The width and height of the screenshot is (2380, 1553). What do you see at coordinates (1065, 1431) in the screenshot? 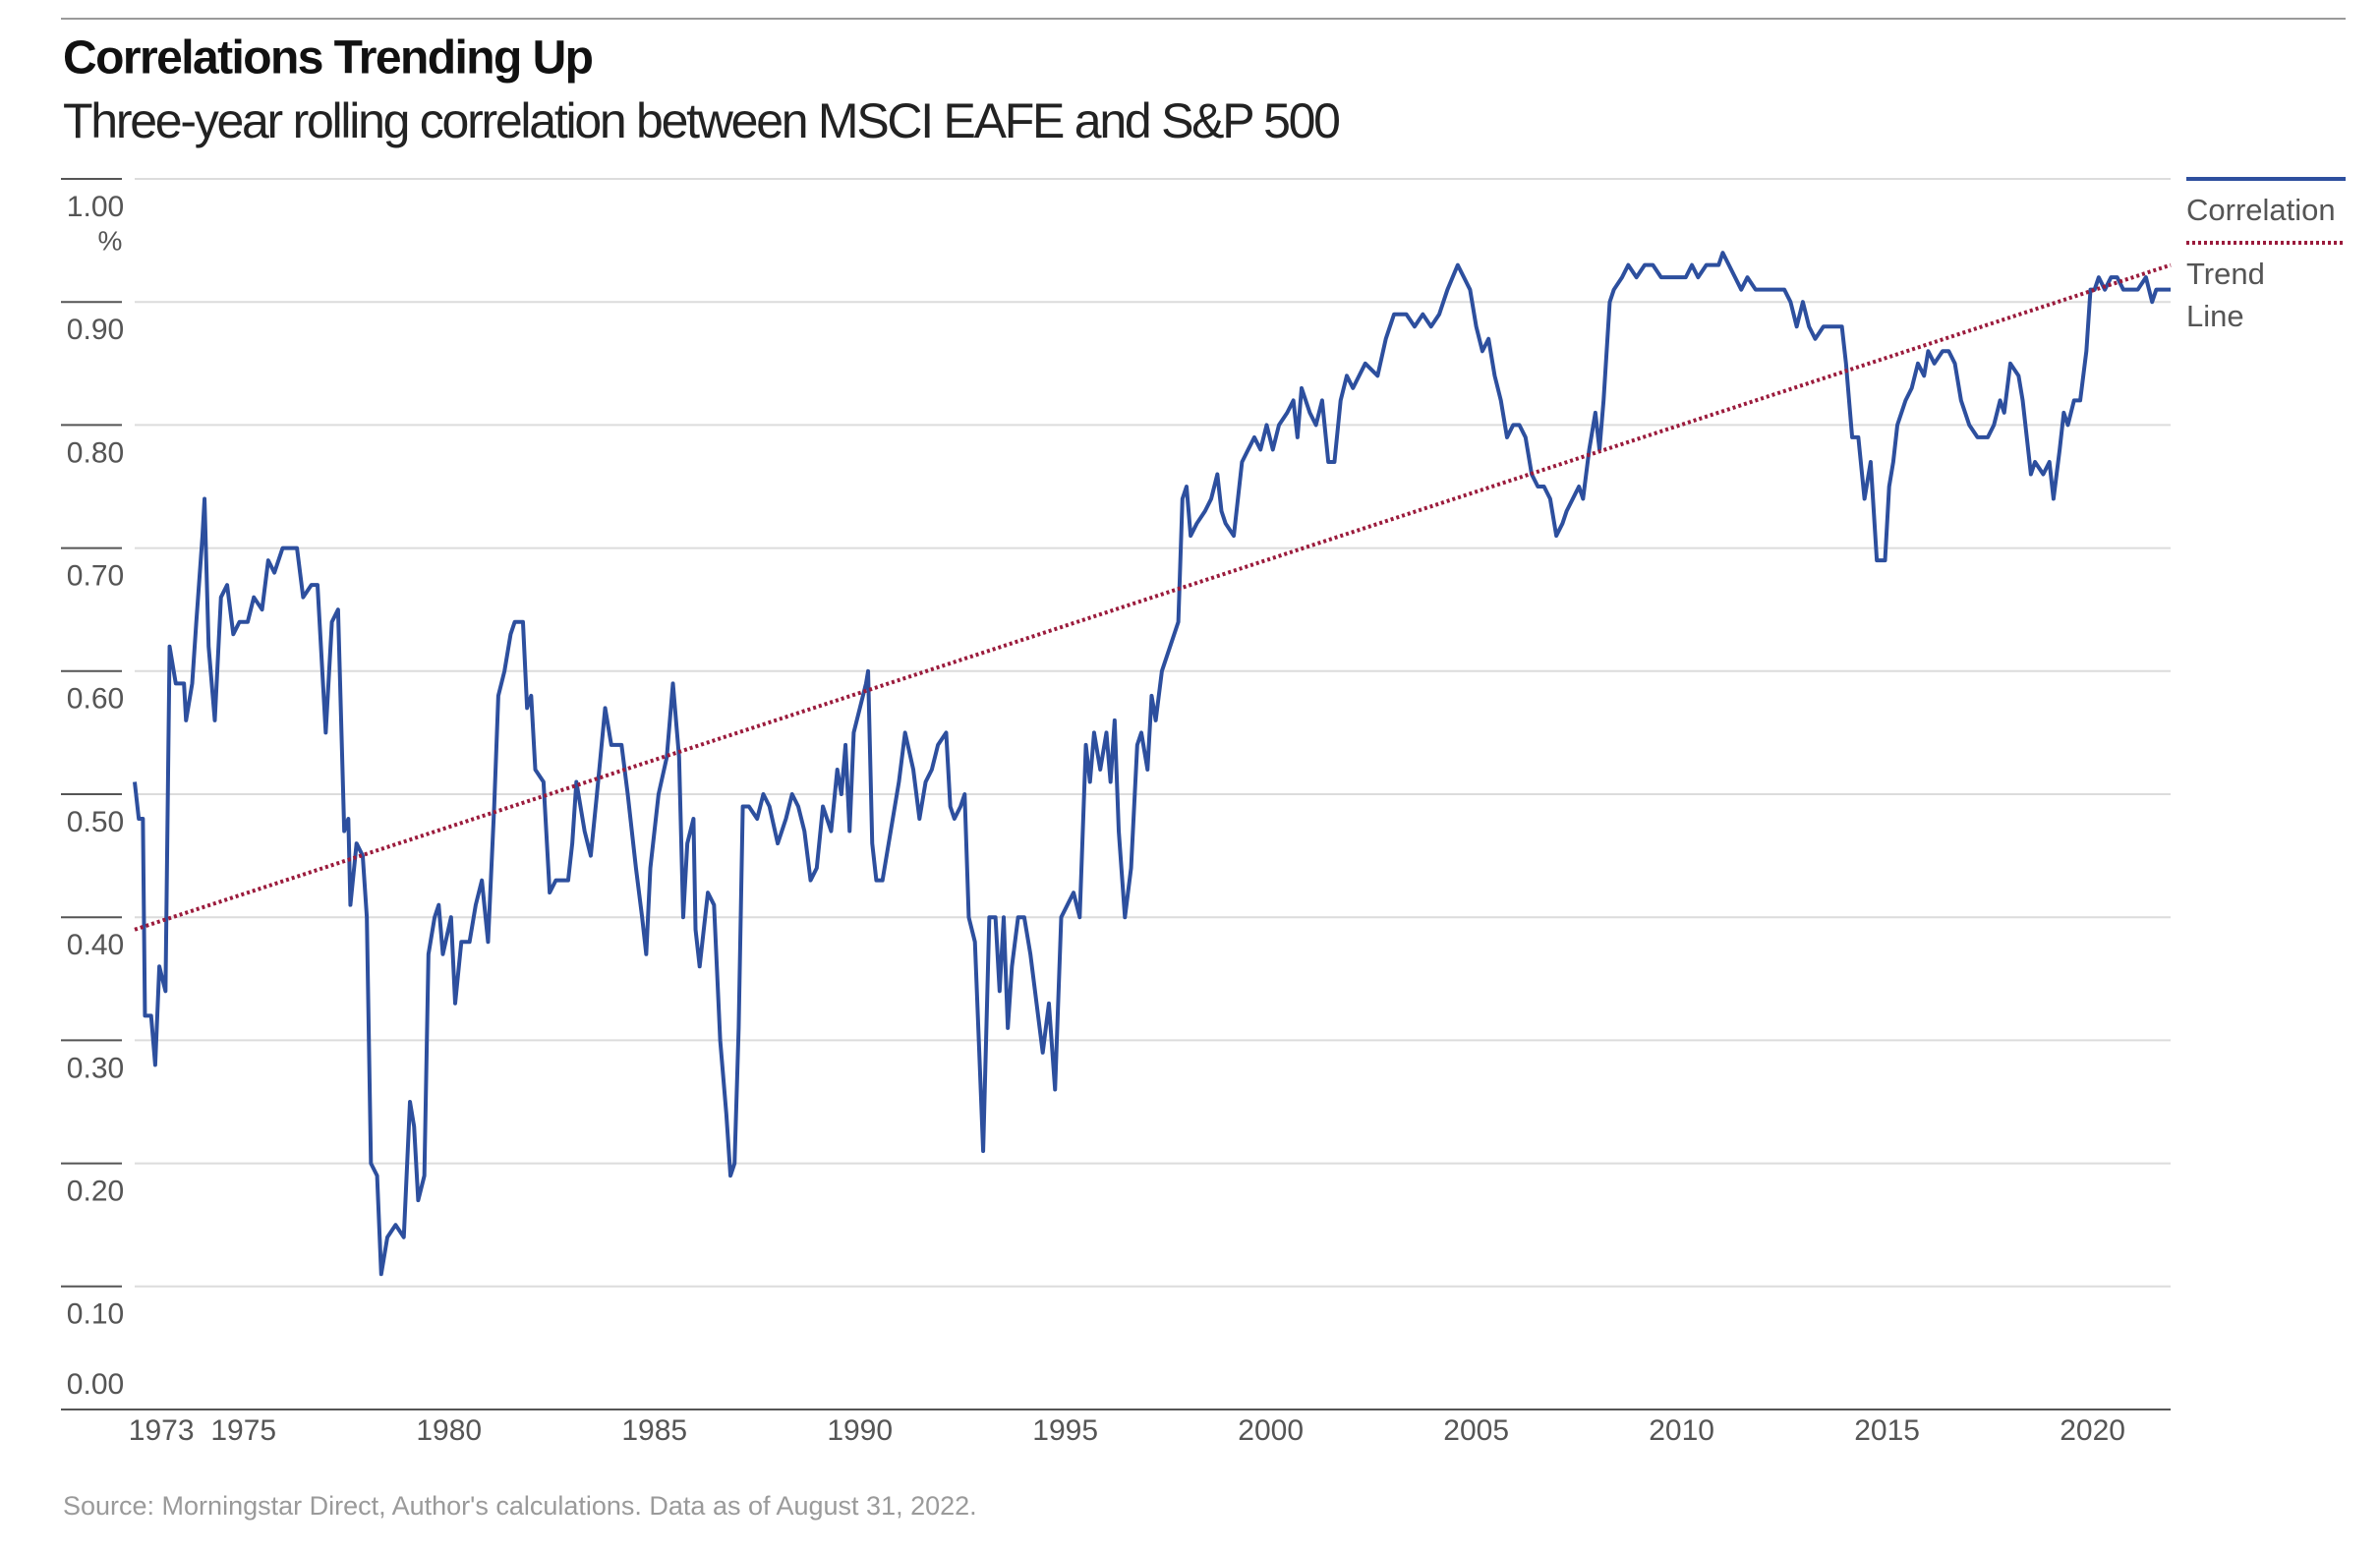
I see `x-tick-label: 1995` at bounding box center [1065, 1431].